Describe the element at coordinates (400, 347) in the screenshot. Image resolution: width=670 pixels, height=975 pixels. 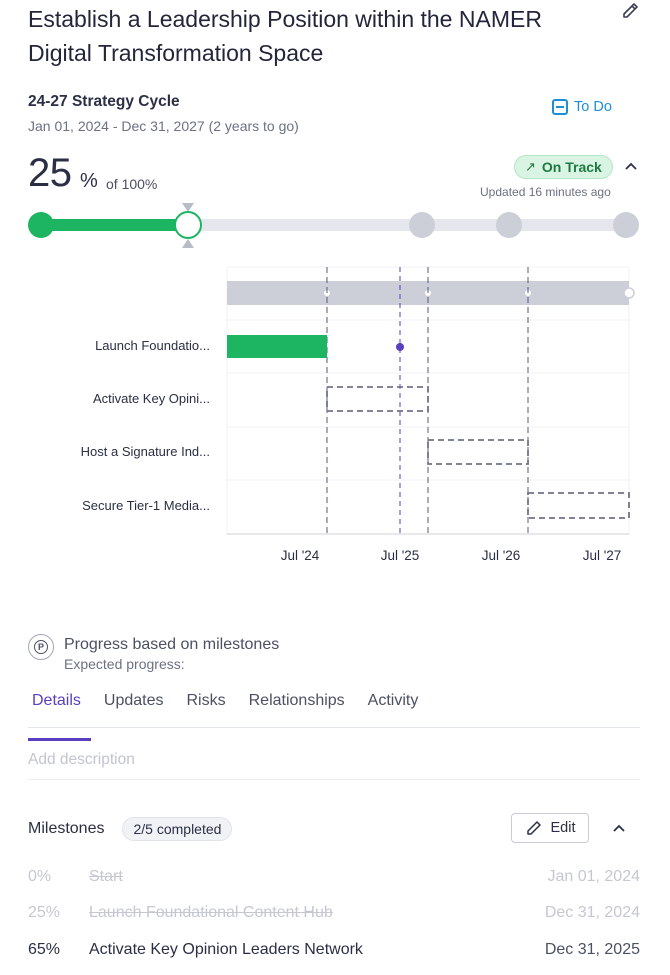
I see `today-marker` at that location.